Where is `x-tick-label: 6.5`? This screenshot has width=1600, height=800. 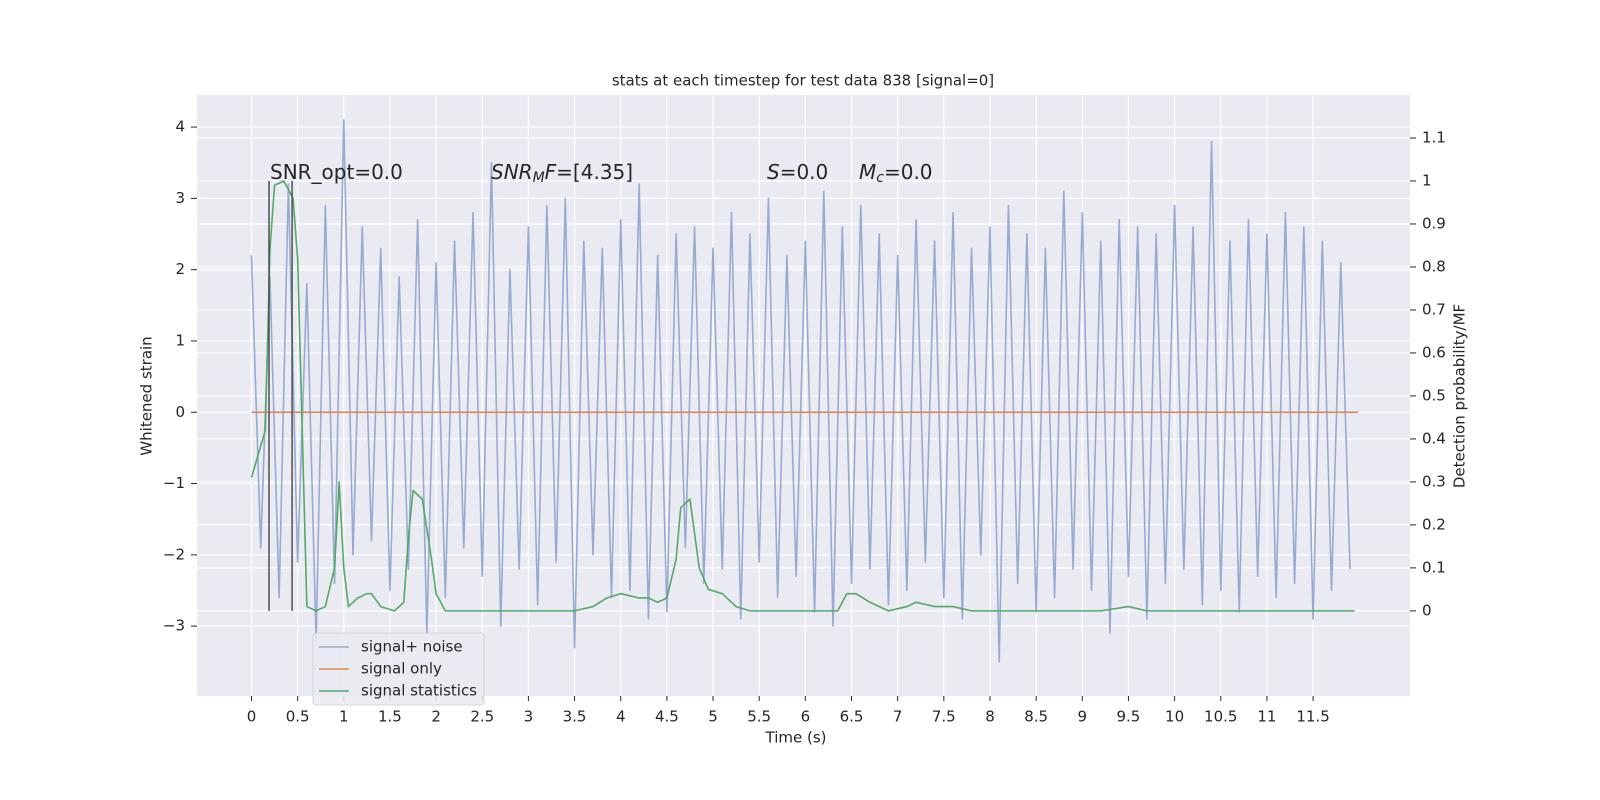 x-tick-label: 6.5 is located at coordinates (852, 717).